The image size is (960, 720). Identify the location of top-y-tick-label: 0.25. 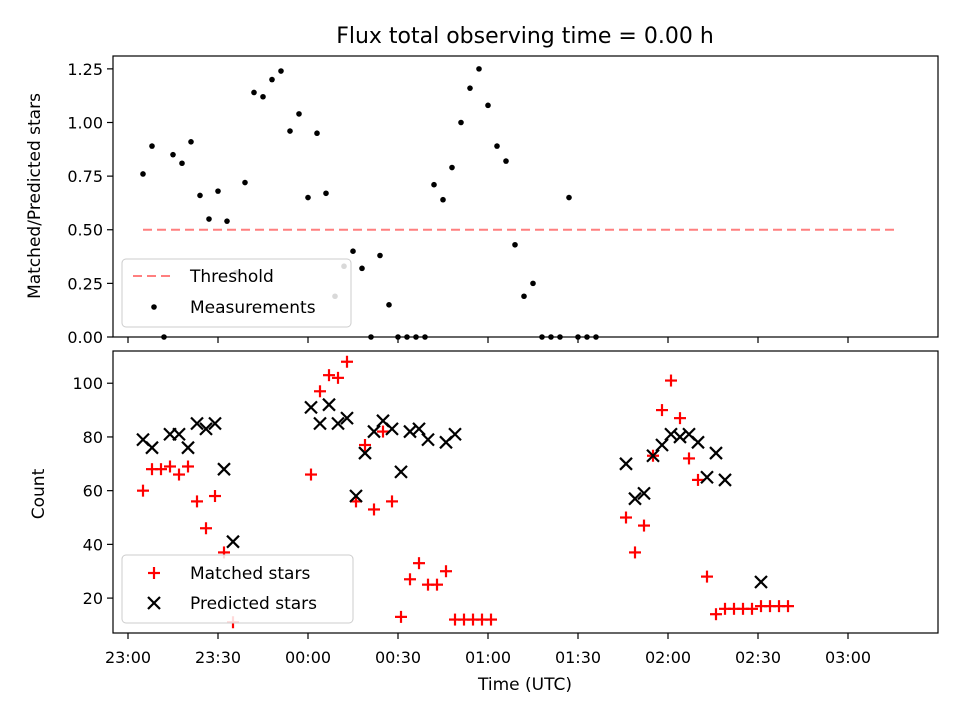
(85, 283).